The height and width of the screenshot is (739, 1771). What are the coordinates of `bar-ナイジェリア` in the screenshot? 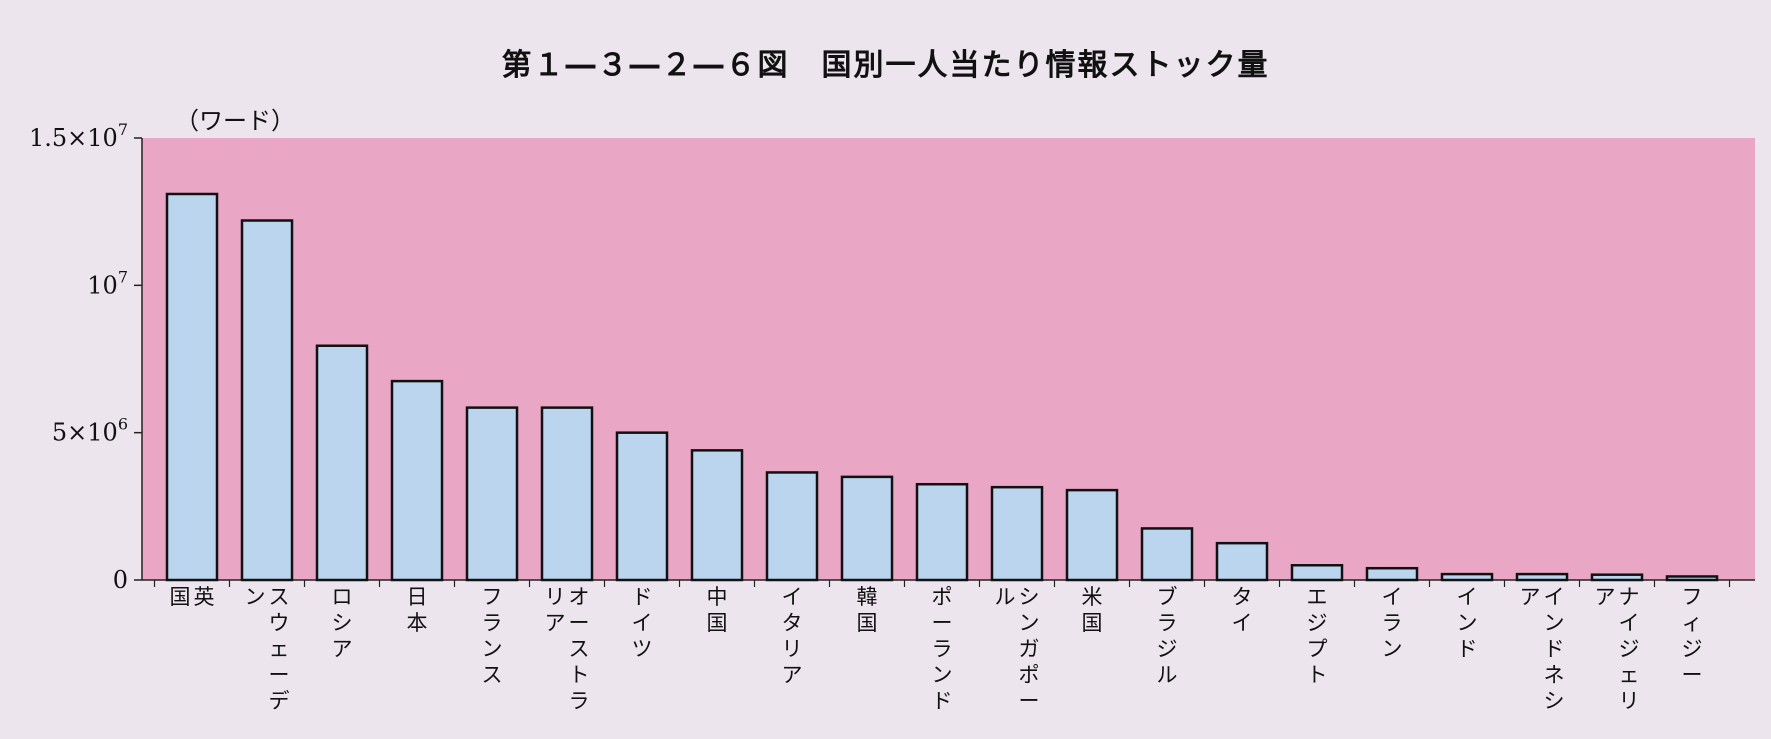 It's located at (1617, 577).